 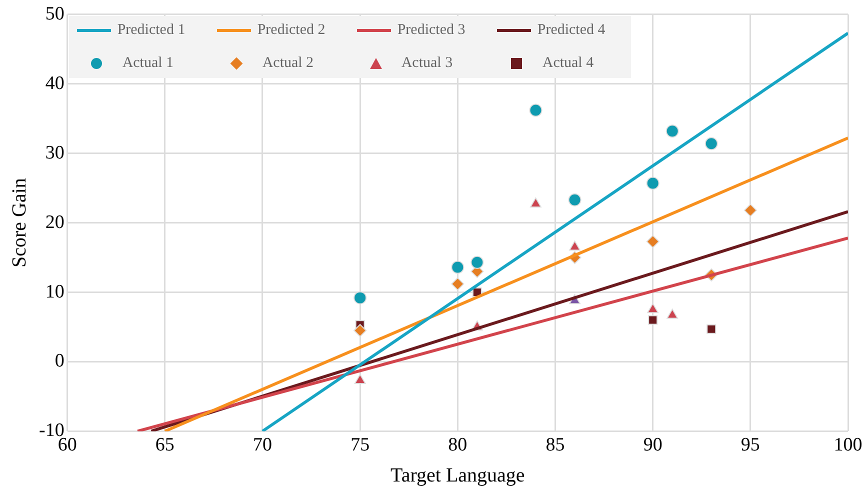 What do you see at coordinates (291, 31) in the screenshot?
I see `legend-label: Predicted 2` at bounding box center [291, 31].